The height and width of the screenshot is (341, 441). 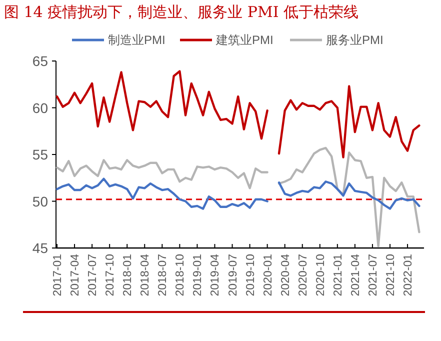 I want to click on x-tick-label: 2021-07, so click(x=373, y=275).